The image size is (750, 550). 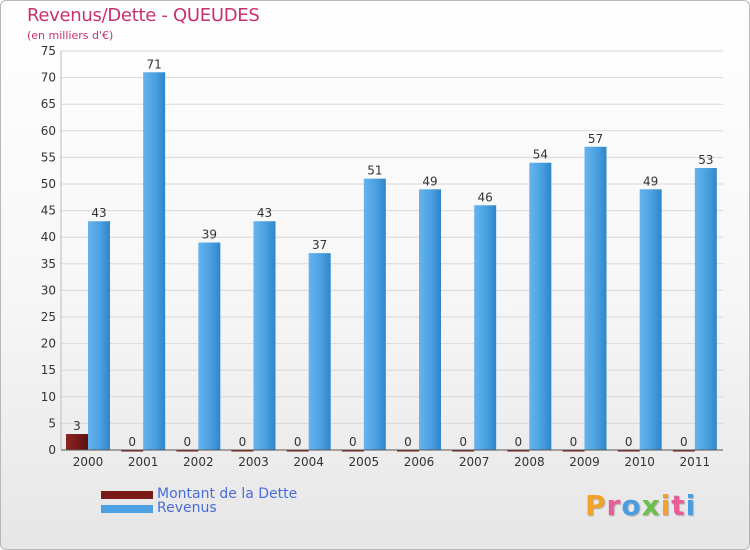 I want to click on bar-debt-2005, so click(x=352, y=451).